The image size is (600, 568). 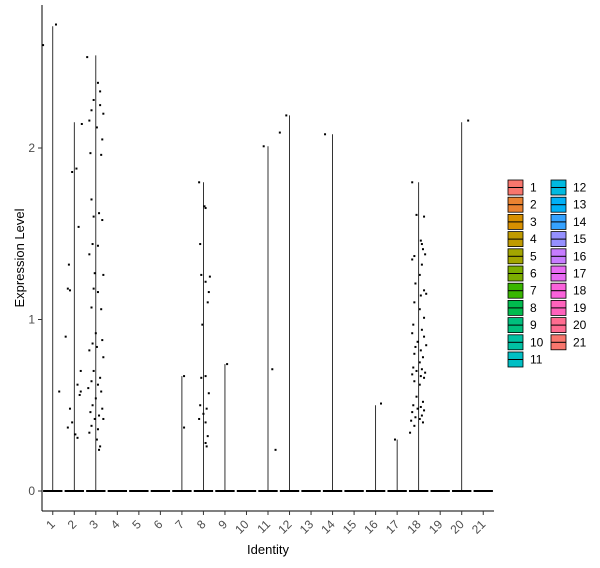 I want to click on legend-label: 16, so click(x=580, y=256).